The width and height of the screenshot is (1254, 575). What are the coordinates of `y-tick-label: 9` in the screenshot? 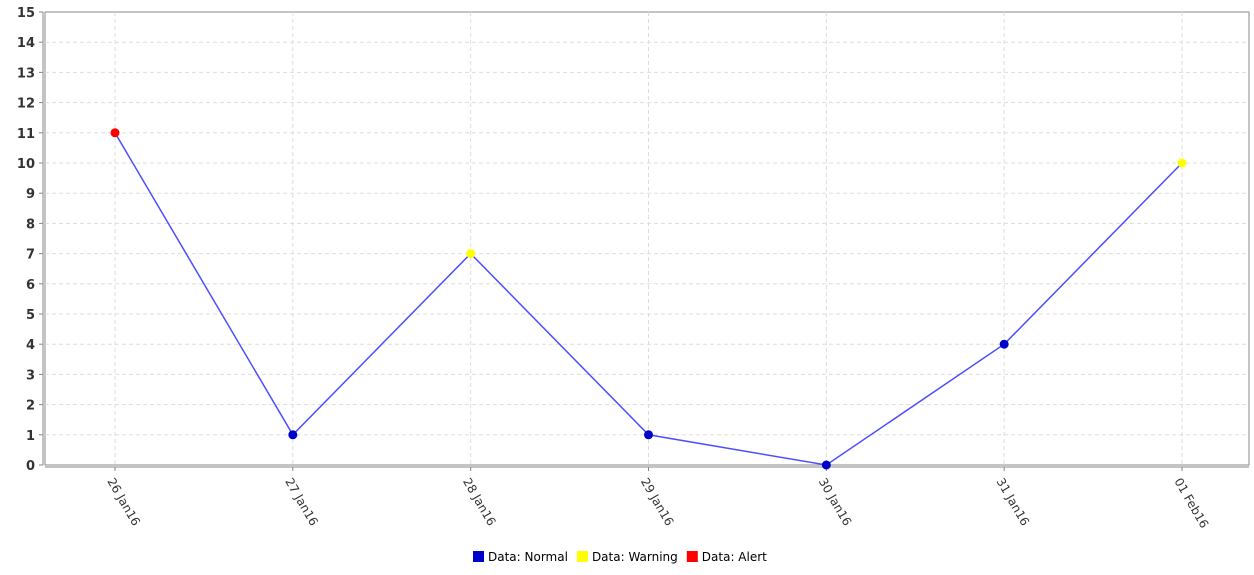 It's located at (30, 194).